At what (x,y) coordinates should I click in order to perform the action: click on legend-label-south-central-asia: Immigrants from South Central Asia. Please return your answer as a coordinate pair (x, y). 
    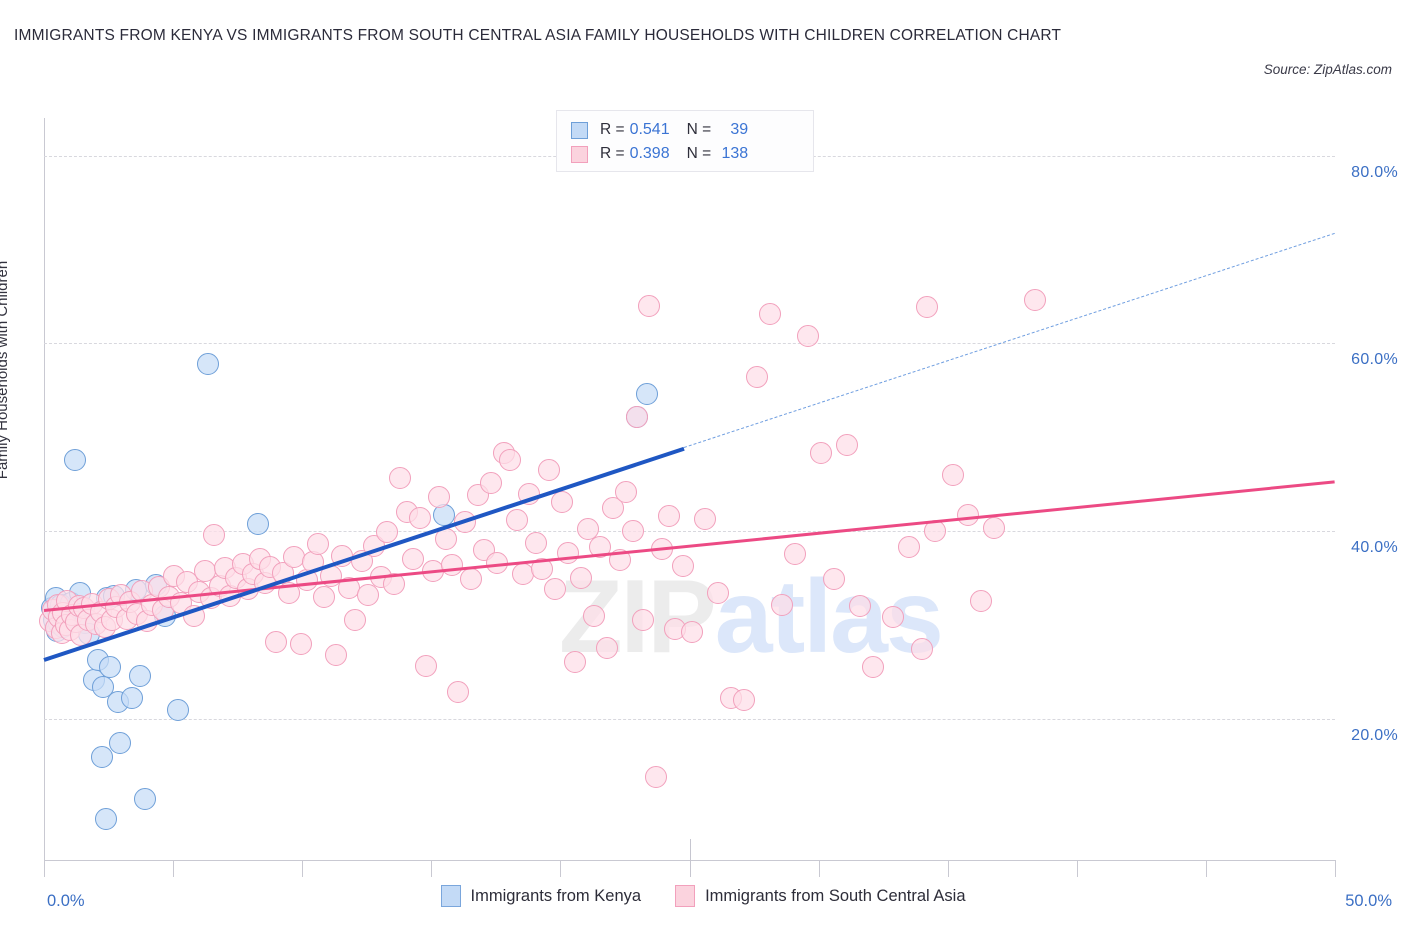
    Looking at the image, I should click on (835, 895).